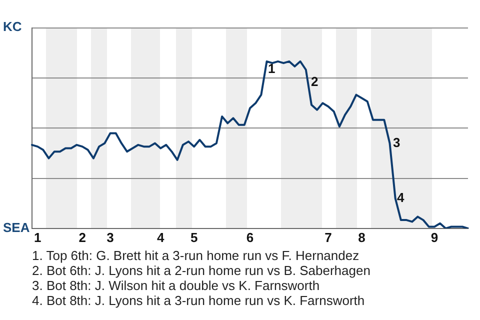 The image size is (480, 320). Describe the element at coordinates (400, 197) in the screenshot. I see `annotation: 4` at that location.